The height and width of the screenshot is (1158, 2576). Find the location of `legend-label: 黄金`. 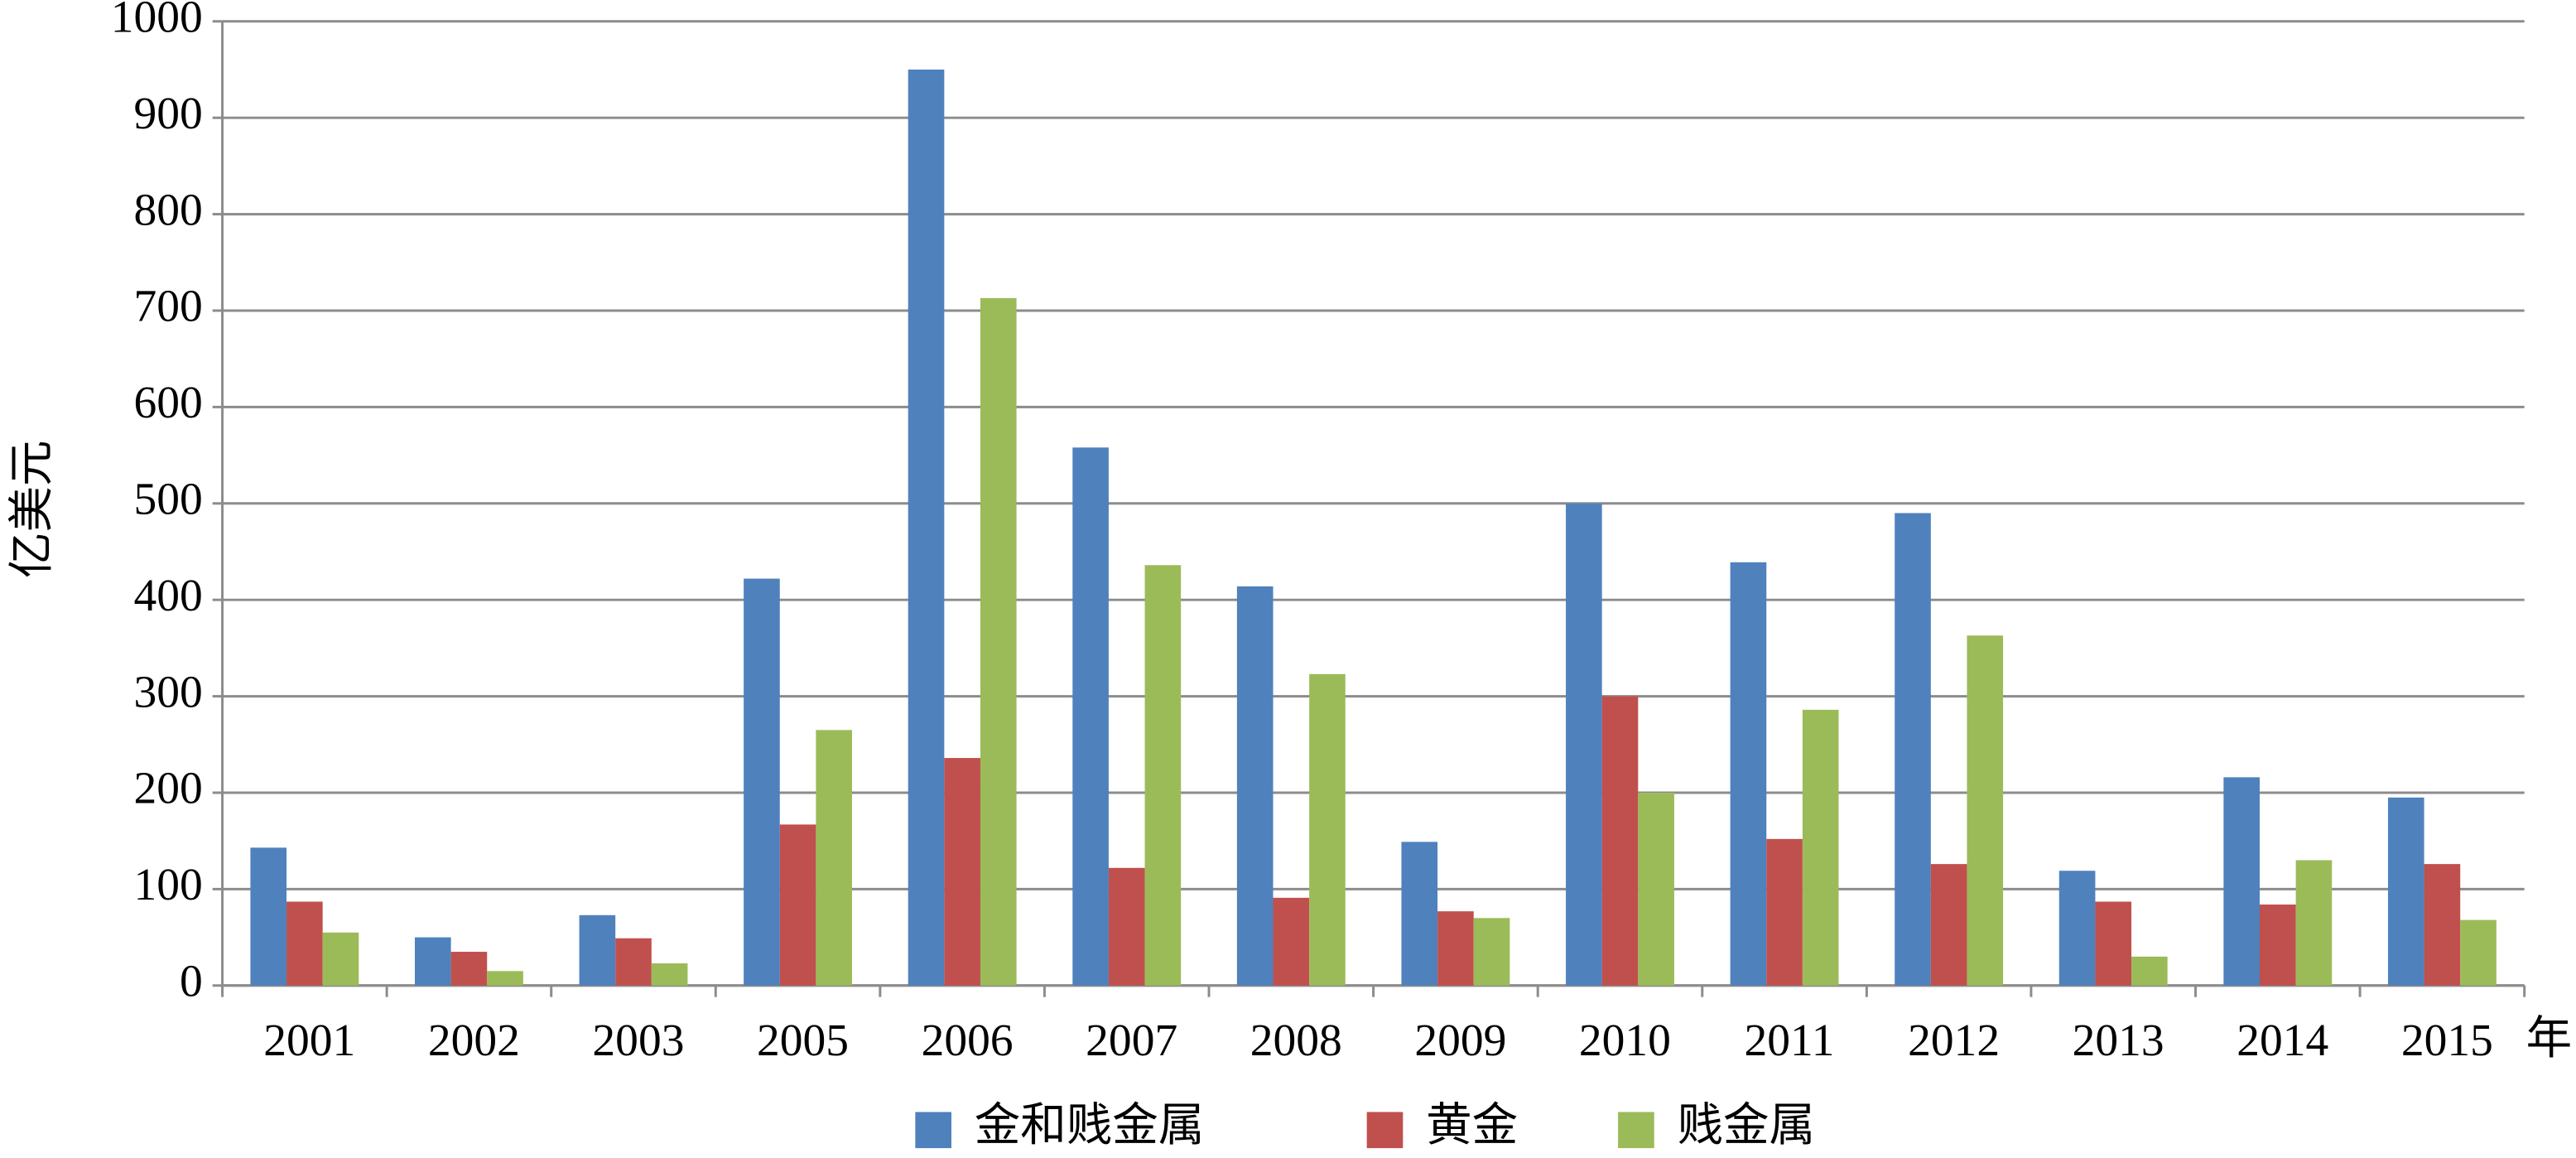

legend-label: 黄金 is located at coordinates (1472, 1126).